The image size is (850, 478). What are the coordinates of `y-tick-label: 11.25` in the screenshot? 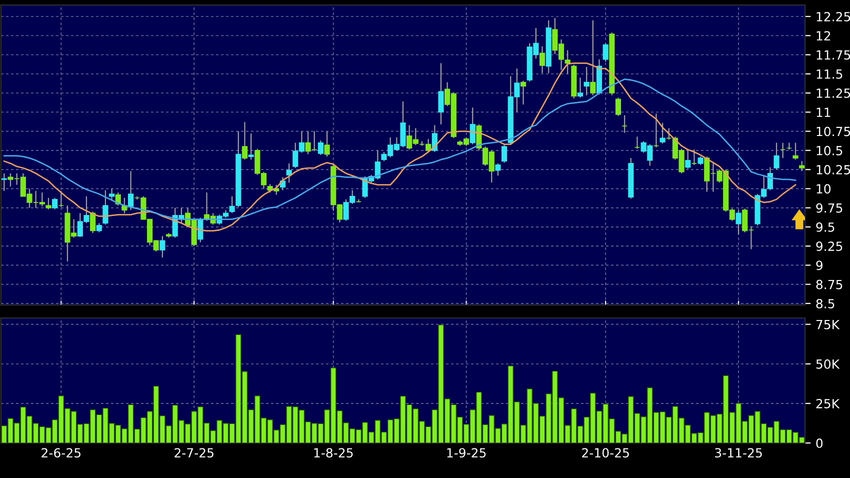 It's located at (833, 93).